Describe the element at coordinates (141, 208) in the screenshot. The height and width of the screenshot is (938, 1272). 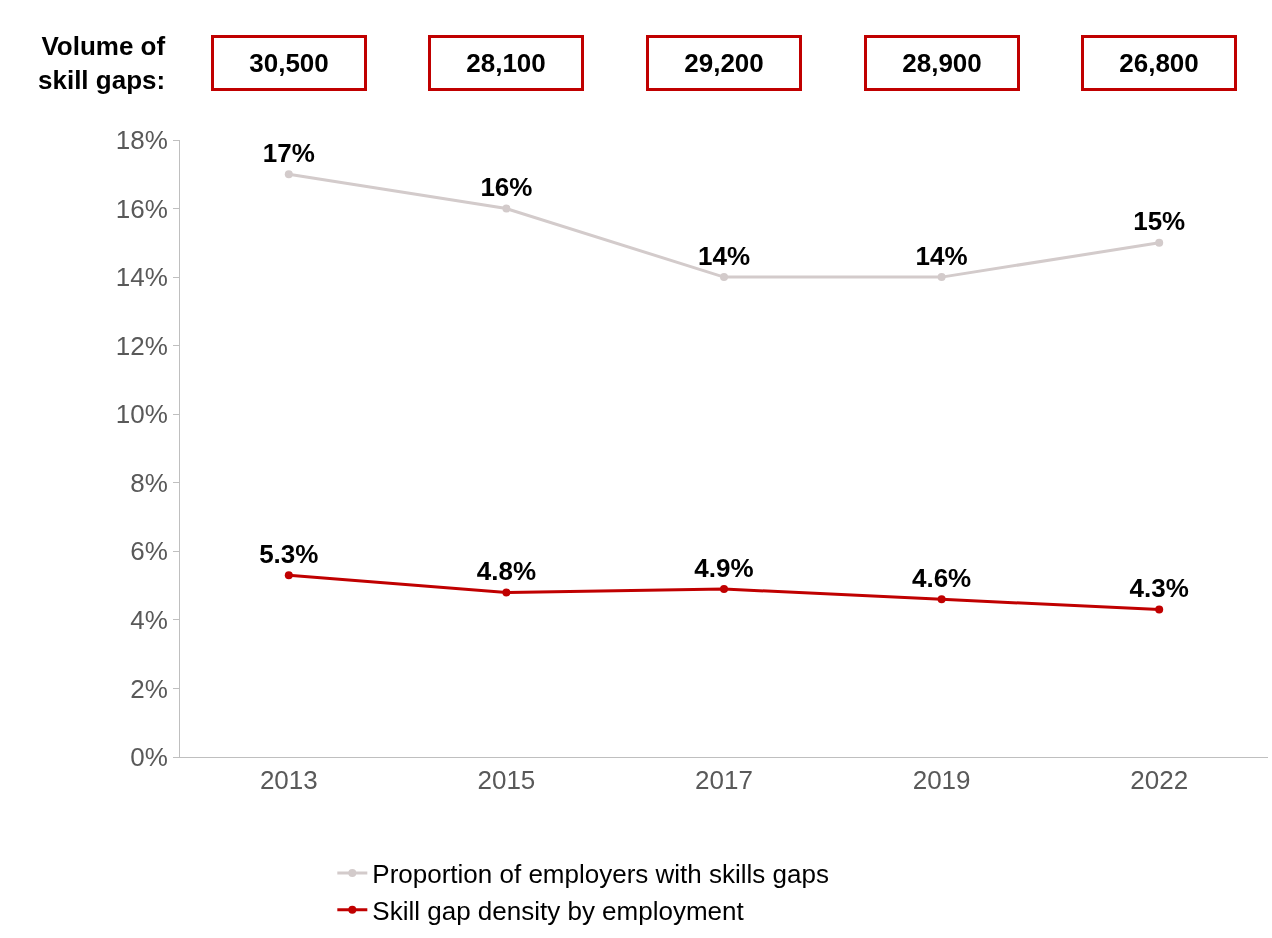
I see `y-tick-label: 16%` at that location.